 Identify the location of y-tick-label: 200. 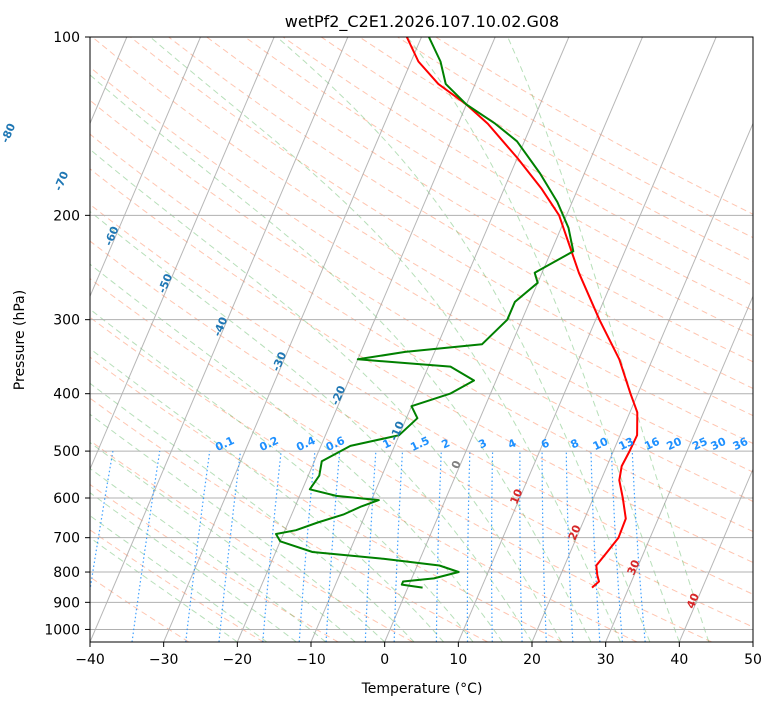
(66, 216).